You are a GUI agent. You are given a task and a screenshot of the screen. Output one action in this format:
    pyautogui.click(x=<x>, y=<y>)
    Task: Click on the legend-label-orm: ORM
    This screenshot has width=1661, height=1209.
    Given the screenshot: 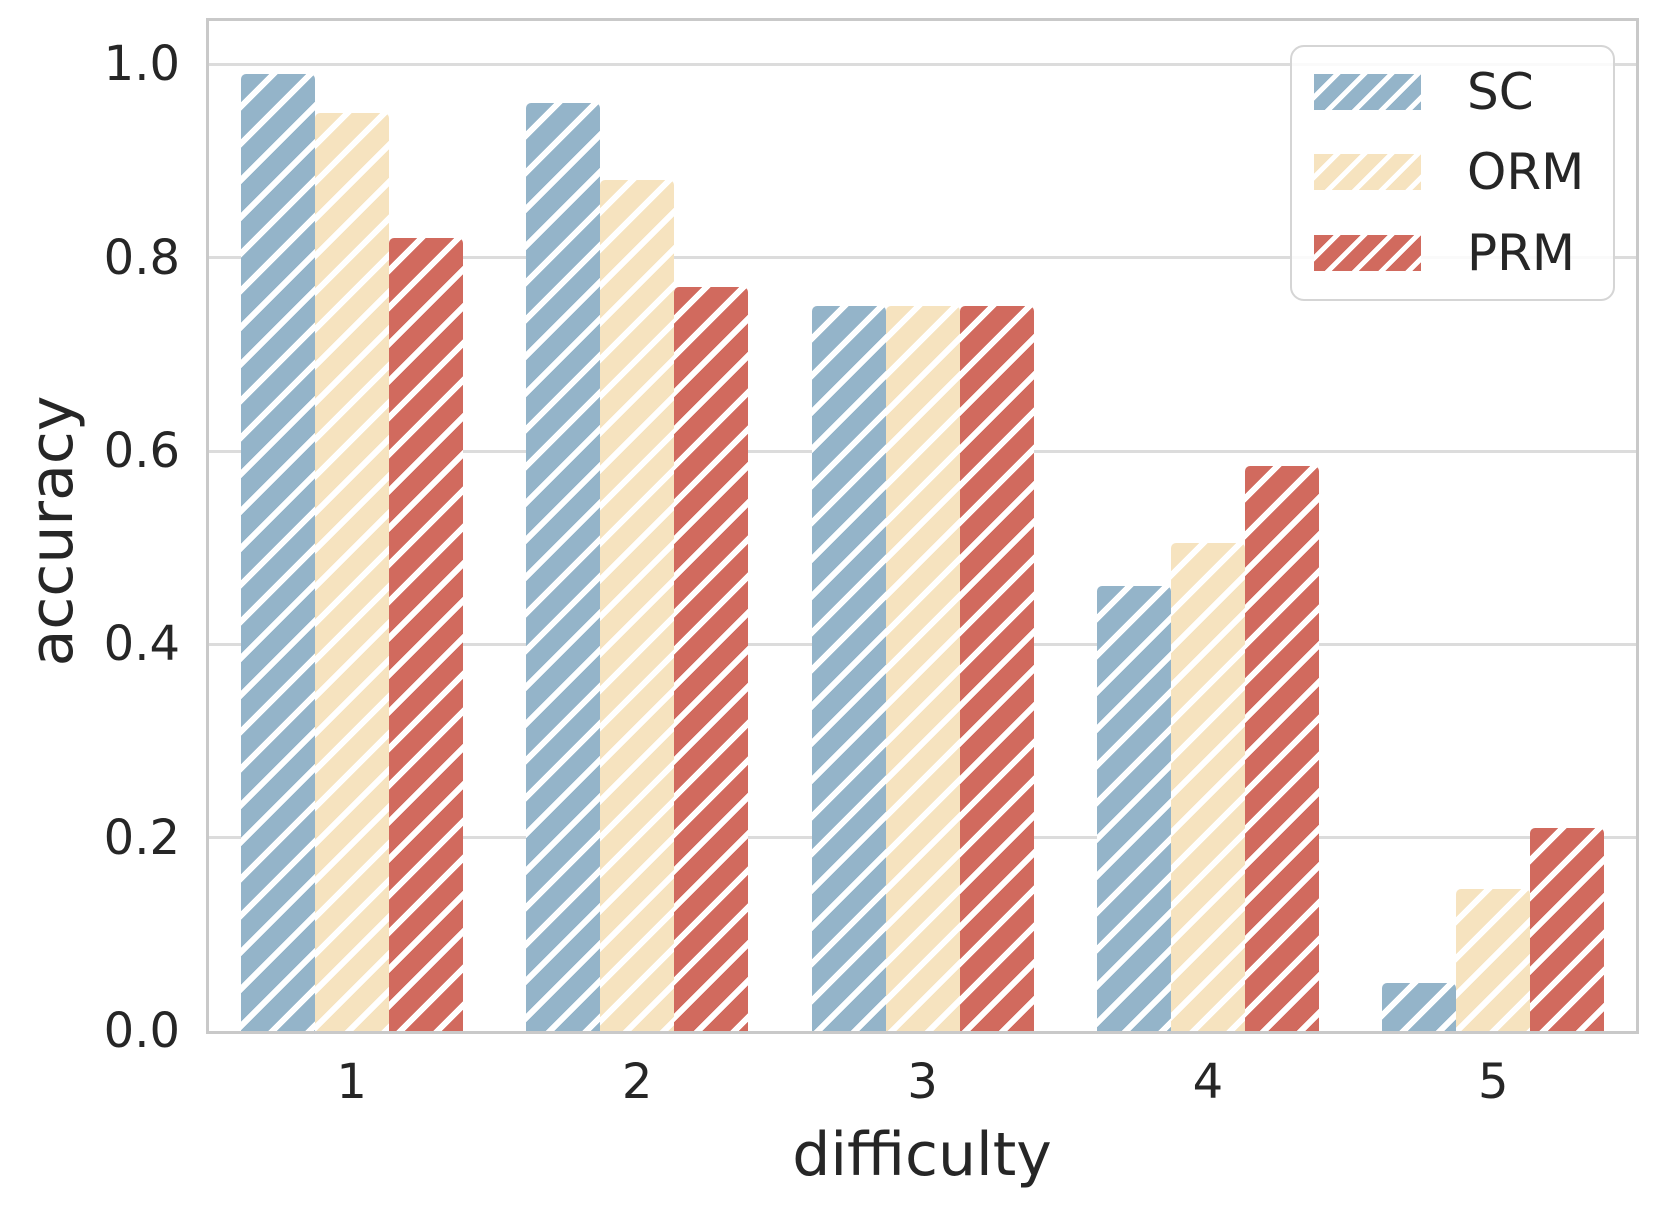 What is the action you would take?
    pyautogui.click(x=1526, y=172)
    